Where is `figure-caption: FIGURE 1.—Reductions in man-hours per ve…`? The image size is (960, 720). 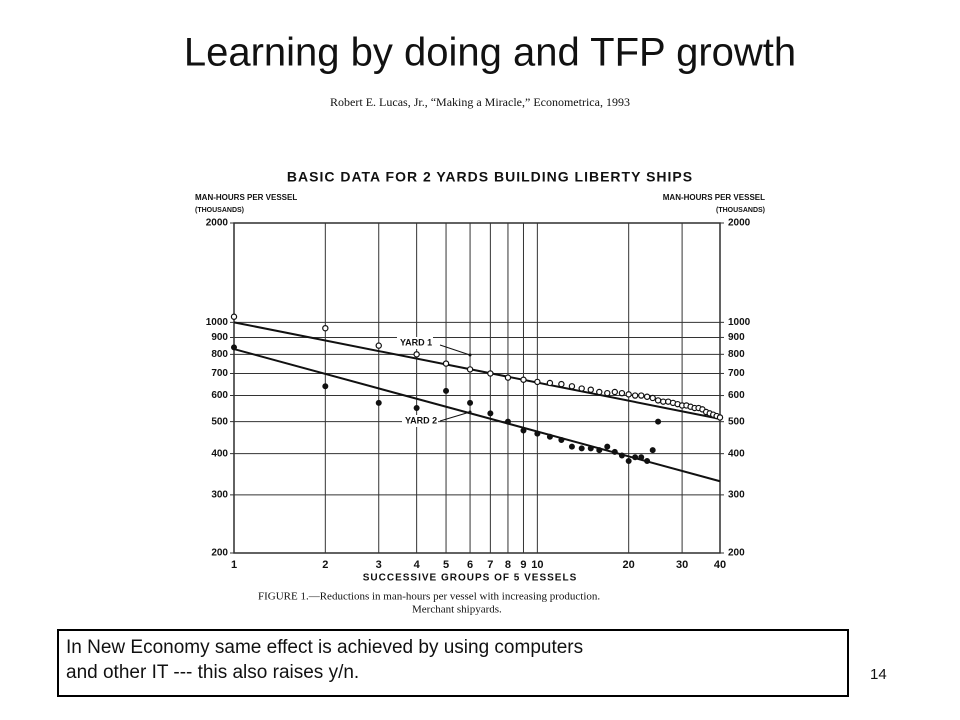
figure-caption: FIGURE 1.—Reductions in man-hours per ve… is located at coordinates (429, 597).